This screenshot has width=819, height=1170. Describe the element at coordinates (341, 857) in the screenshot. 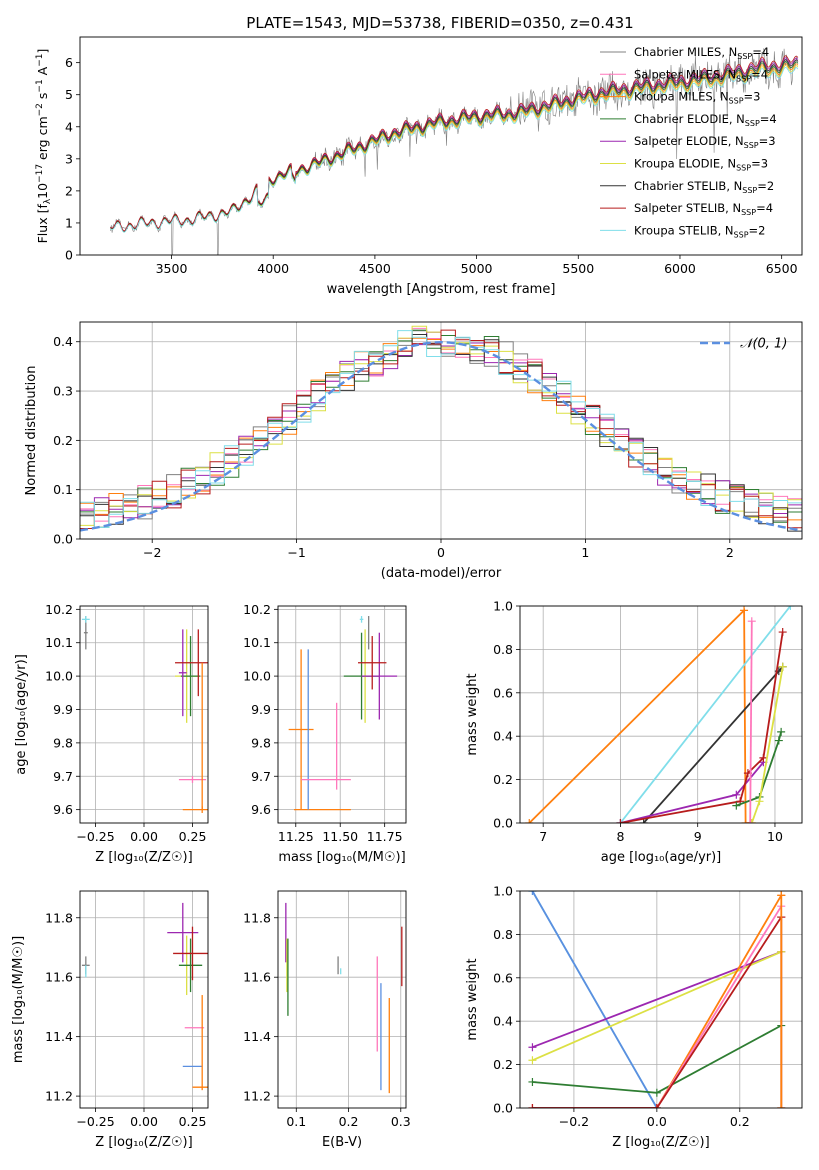

I see `age_vs_mass-x-axis-label: mass [log₁₀(M/M☉)]` at that location.